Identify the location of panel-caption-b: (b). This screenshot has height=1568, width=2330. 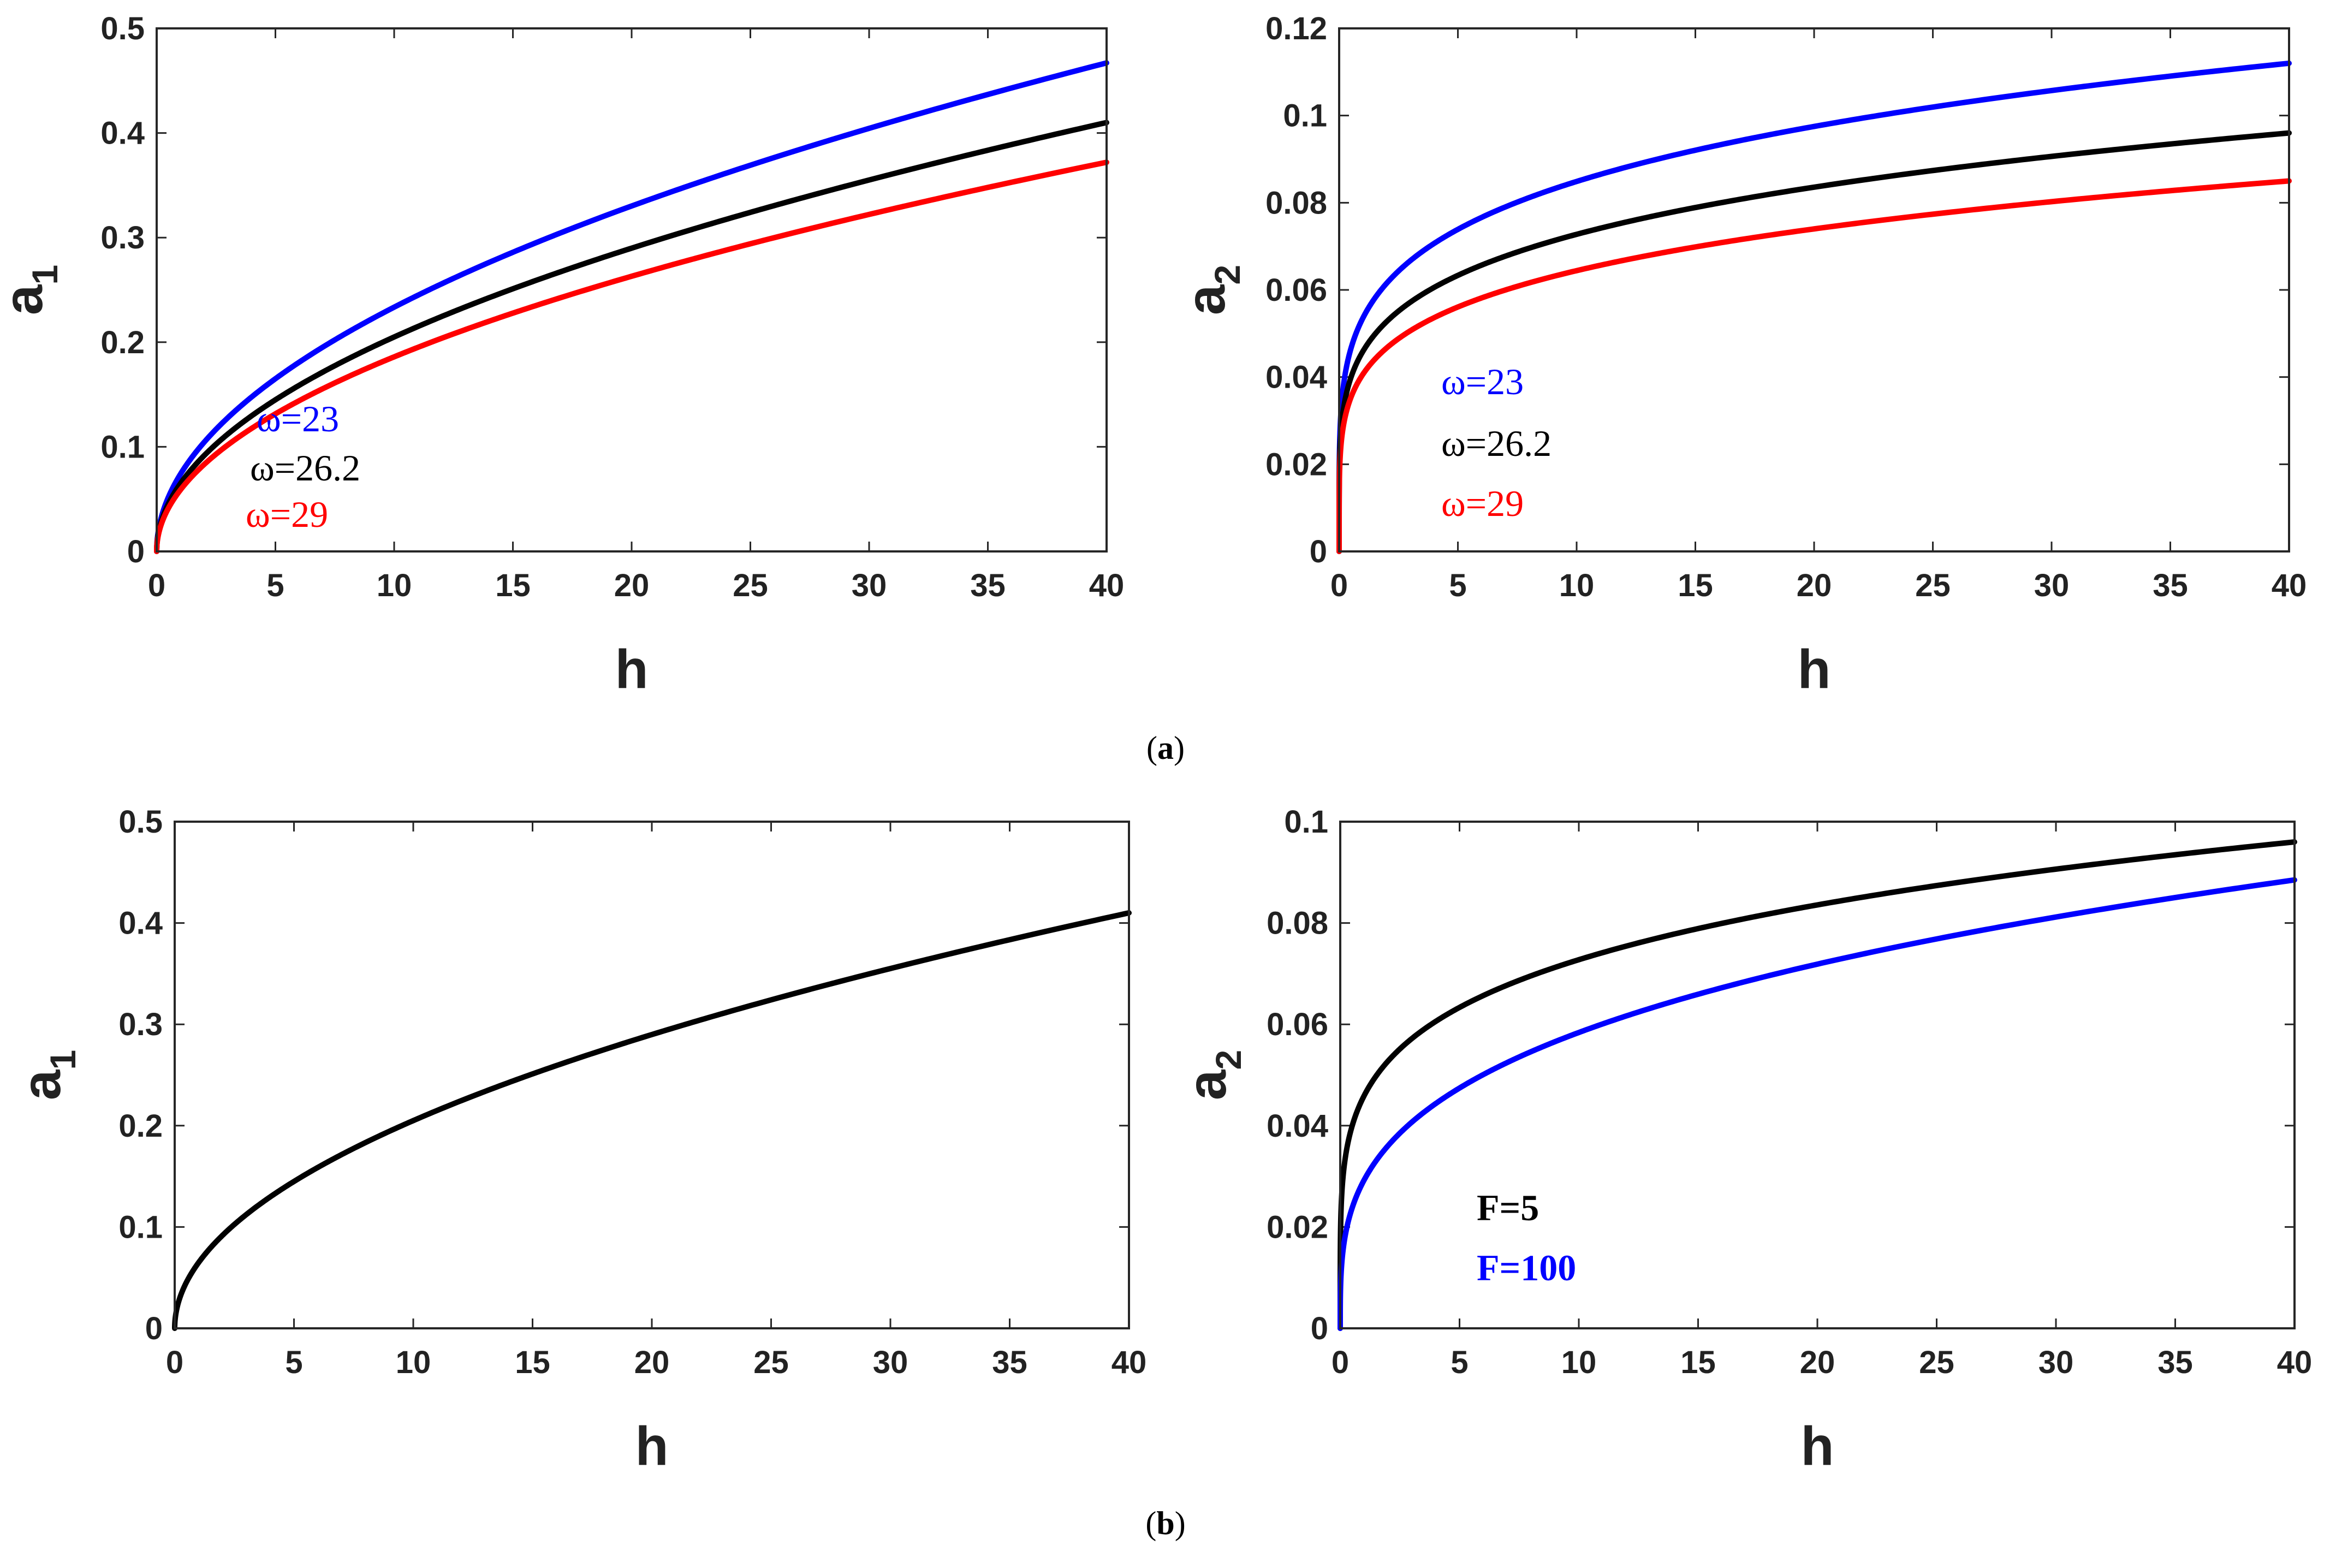
(1165, 1523).